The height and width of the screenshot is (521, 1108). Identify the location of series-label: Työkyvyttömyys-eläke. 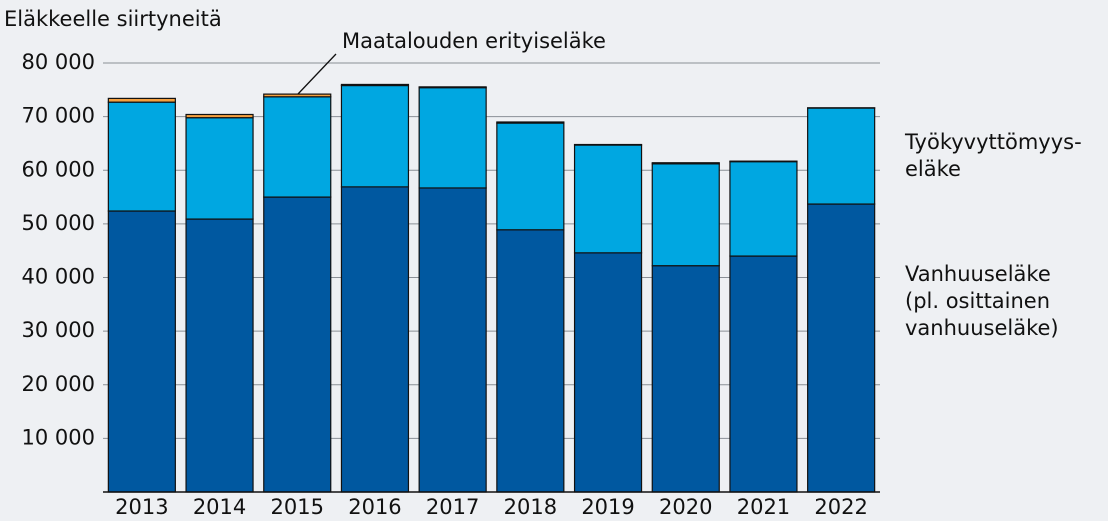
(993, 155).